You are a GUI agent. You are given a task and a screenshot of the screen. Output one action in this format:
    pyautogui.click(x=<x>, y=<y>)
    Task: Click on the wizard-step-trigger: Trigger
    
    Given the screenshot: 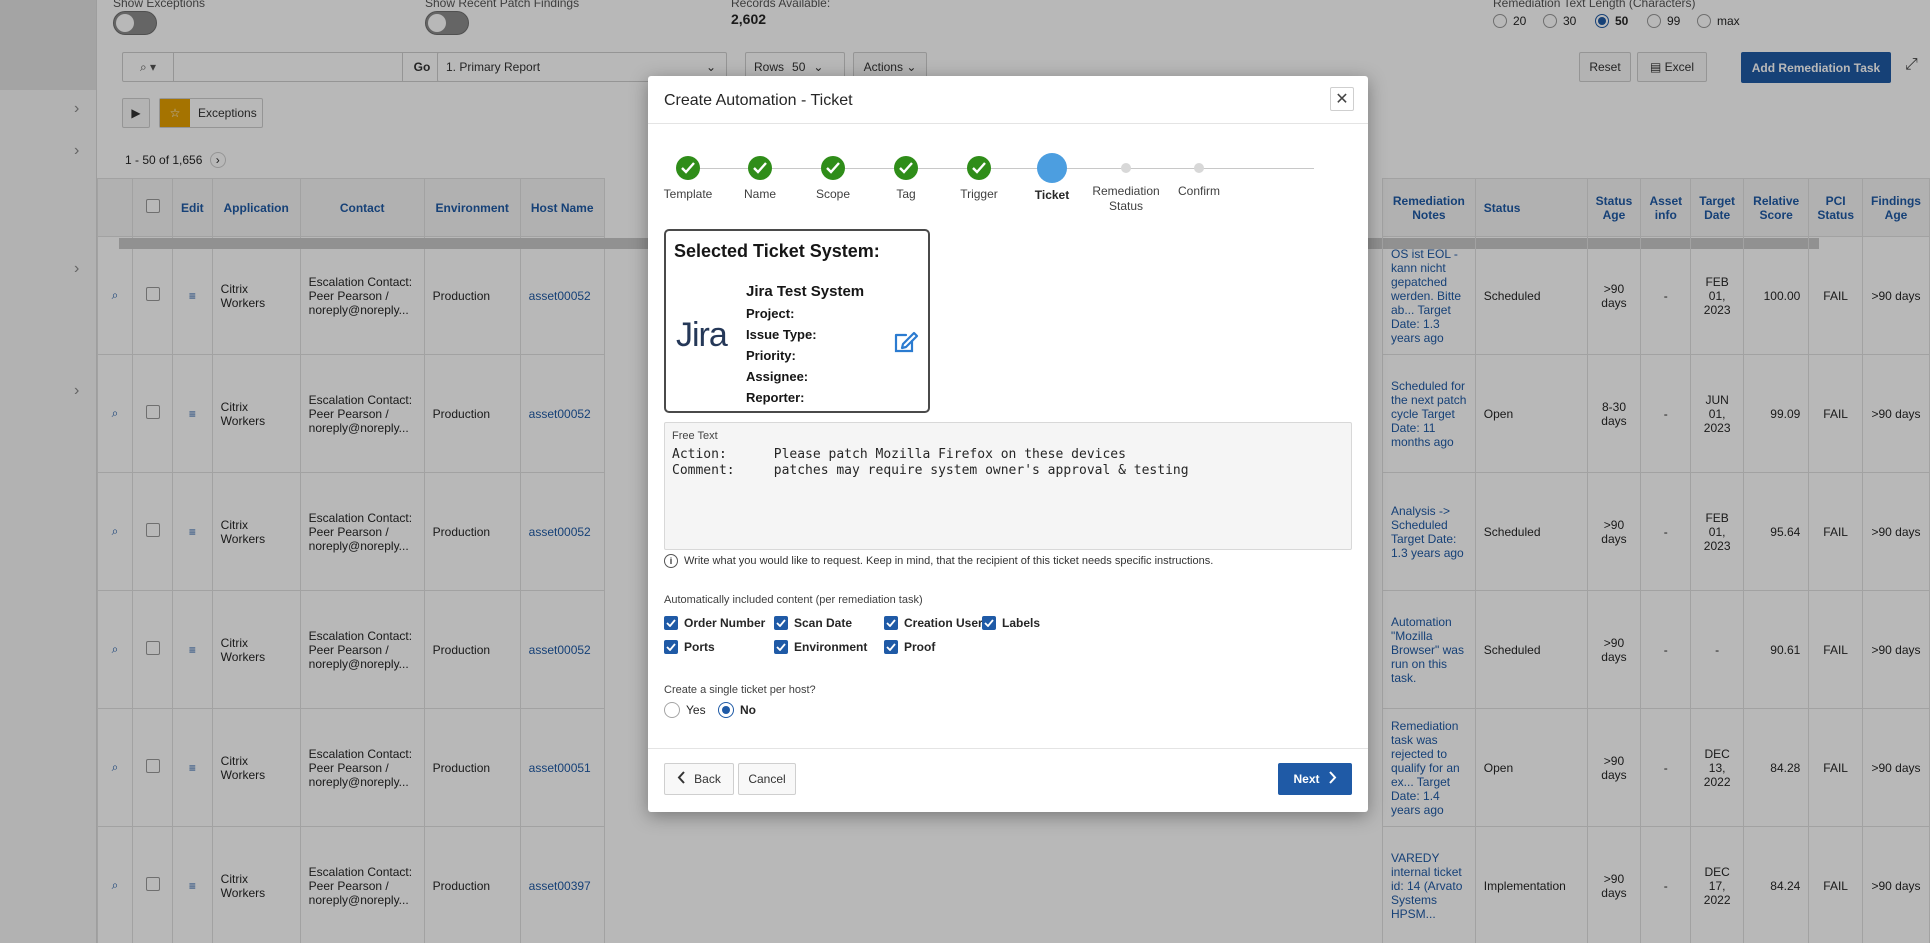 What is the action you would take?
    pyautogui.click(x=979, y=178)
    